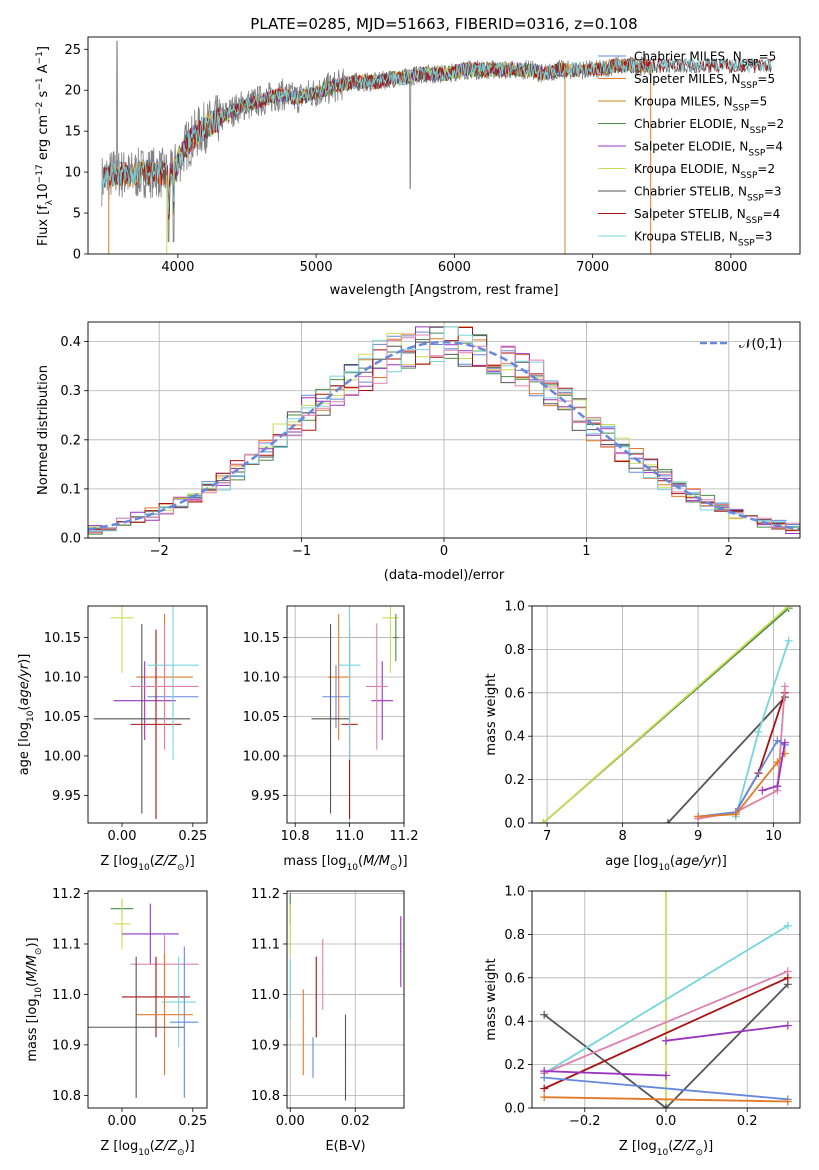  What do you see at coordinates (45, 146) in the screenshot?
I see `y-axis-label: Flux [fλ10−17 erg cm−2 s−1 A−1]` at bounding box center [45, 146].